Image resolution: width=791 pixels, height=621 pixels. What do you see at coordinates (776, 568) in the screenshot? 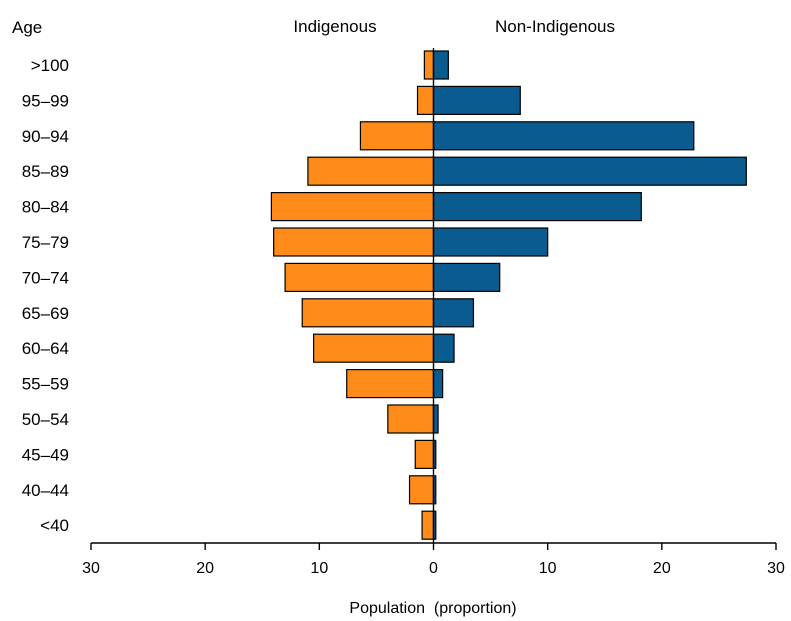
I see `x-tick-label-6: 30` at bounding box center [776, 568].